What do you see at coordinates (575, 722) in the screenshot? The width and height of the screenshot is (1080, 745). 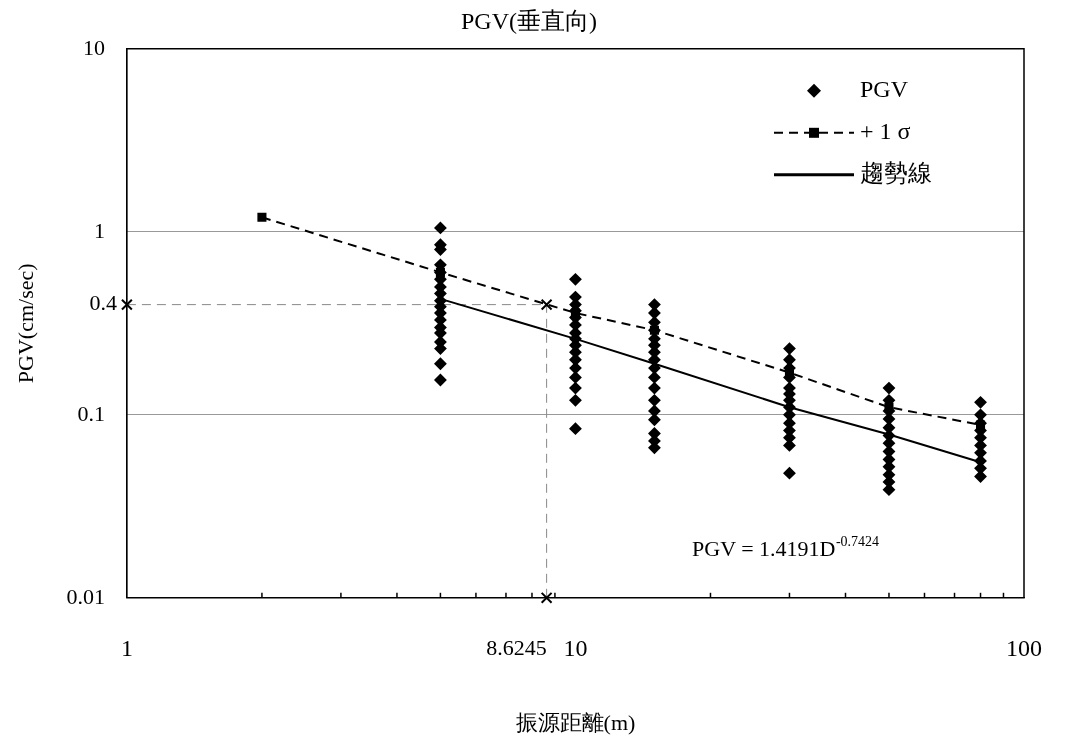 I see `x-axis-title: 振源距離(m)` at bounding box center [575, 722].